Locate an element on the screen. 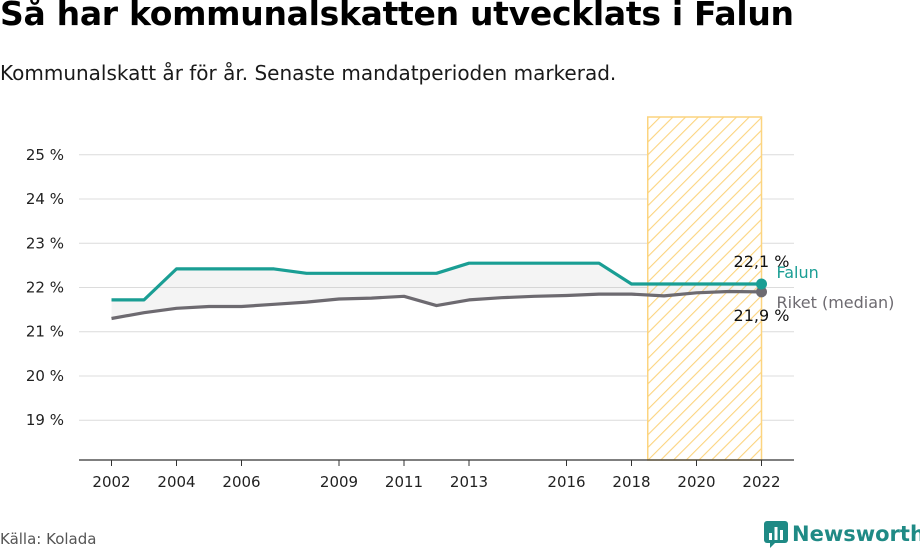 The height and width of the screenshot is (552, 920). x-tick-label: 2006 is located at coordinates (241, 482).